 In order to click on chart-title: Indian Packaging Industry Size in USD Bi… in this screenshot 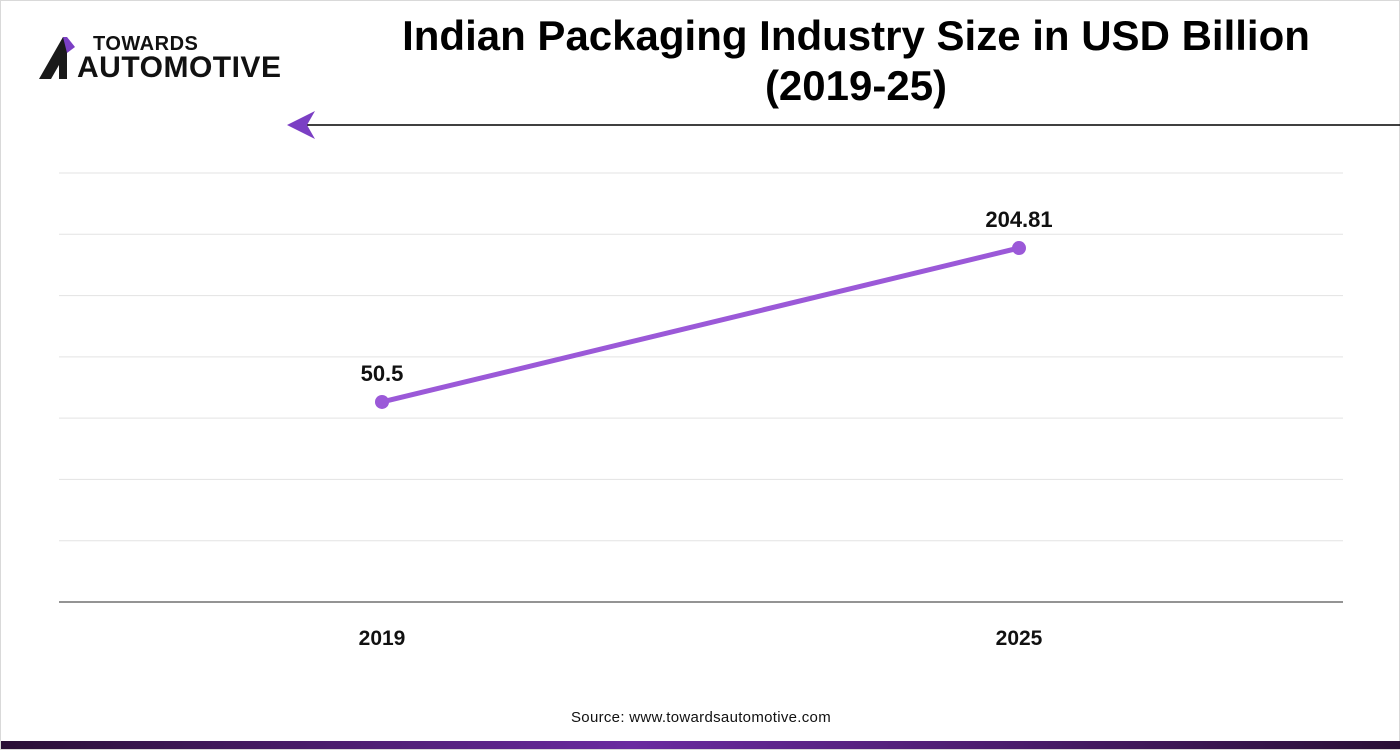, I will do `click(856, 61)`.